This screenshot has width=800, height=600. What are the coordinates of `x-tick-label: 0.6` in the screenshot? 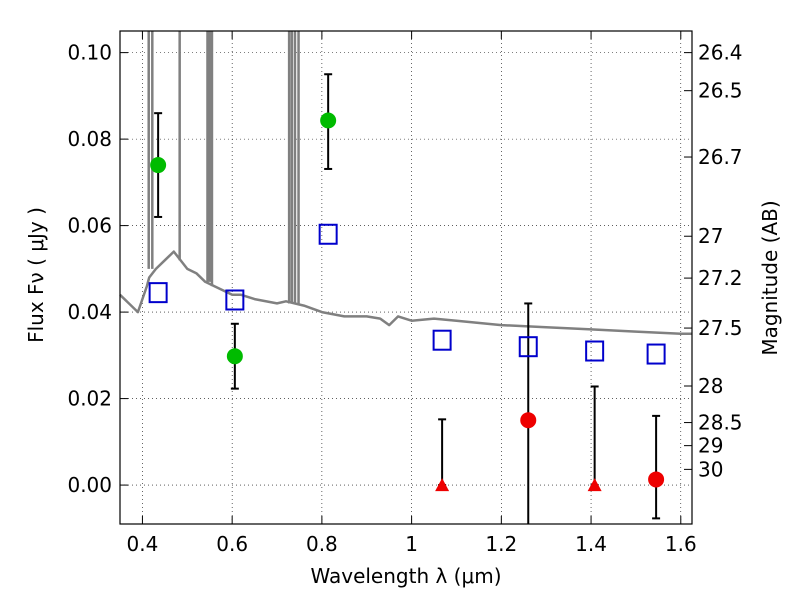 It's located at (232, 544).